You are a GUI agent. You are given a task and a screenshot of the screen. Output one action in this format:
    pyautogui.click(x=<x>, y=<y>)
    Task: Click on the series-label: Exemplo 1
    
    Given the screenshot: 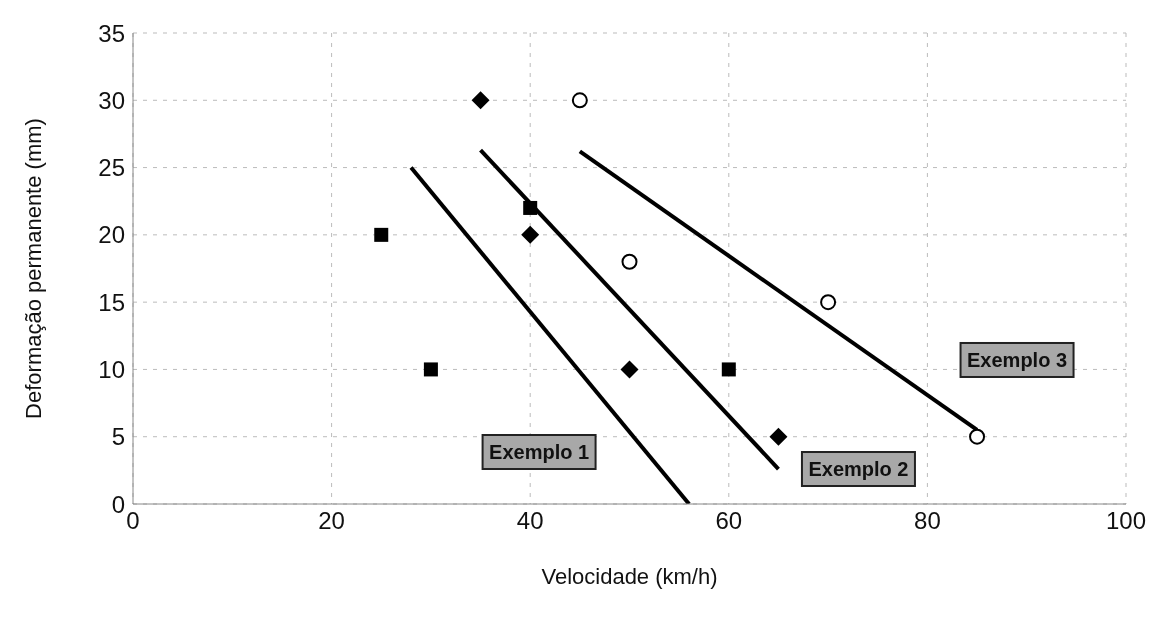 What is the action you would take?
    pyautogui.click(x=539, y=452)
    